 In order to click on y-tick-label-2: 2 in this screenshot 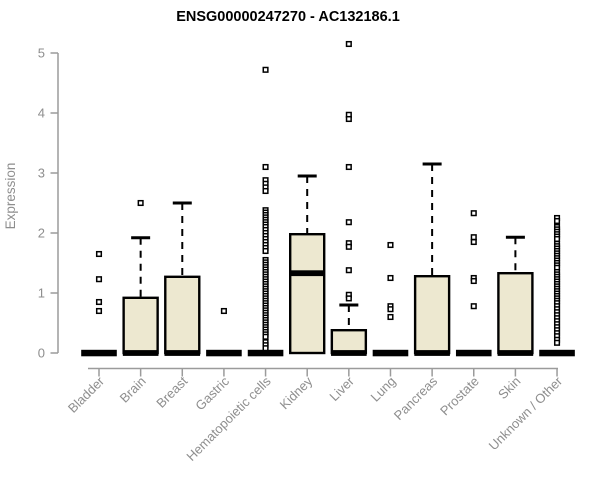, I will do `click(41, 233)`.